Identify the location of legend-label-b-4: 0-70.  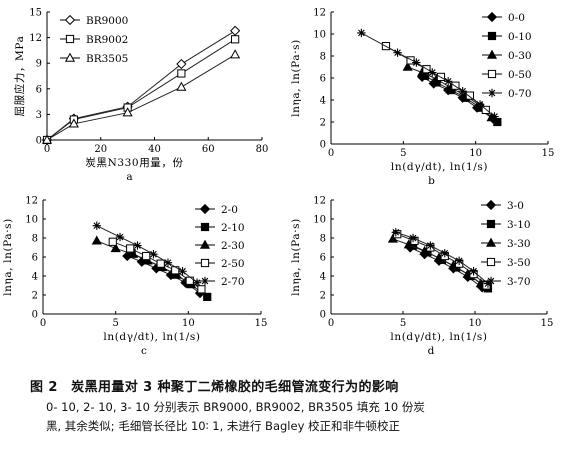
(520, 94).